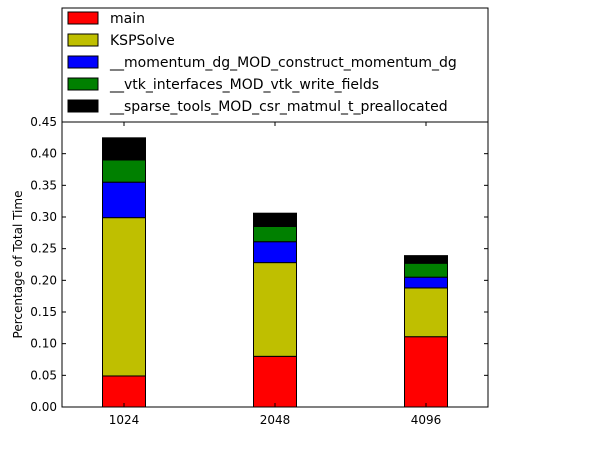 This screenshot has width=603, height=453. What do you see at coordinates (426, 420) in the screenshot?
I see `x-tick-label: 4096` at bounding box center [426, 420].